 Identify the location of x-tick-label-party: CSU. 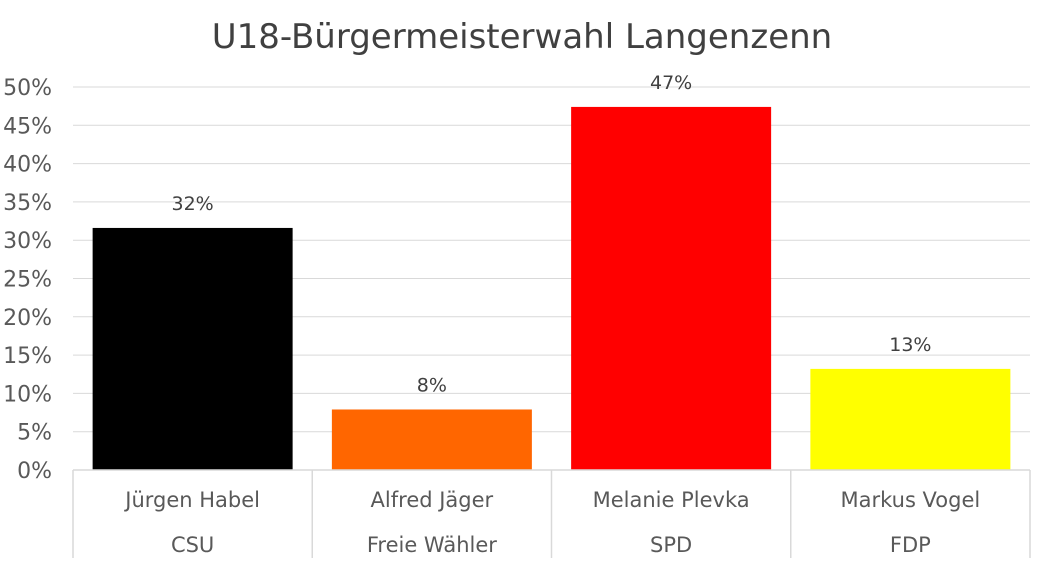
(192, 545).